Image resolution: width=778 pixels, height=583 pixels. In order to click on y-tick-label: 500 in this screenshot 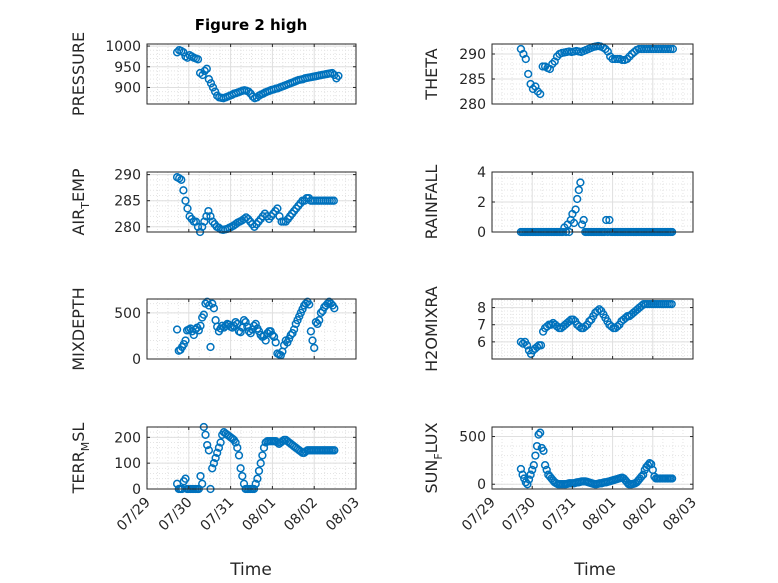, I will do `click(127, 314)`.